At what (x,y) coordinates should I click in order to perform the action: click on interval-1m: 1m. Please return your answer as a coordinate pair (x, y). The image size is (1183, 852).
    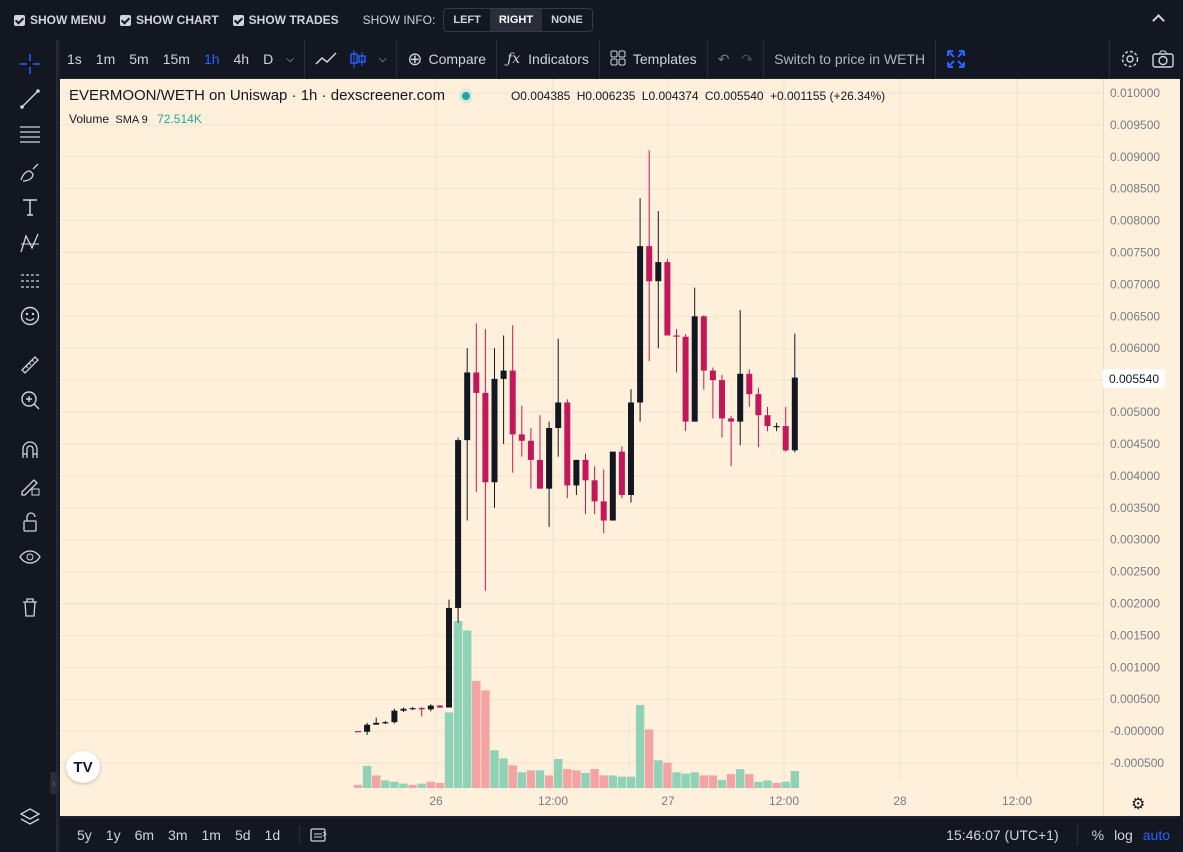
    Looking at the image, I should click on (105, 59).